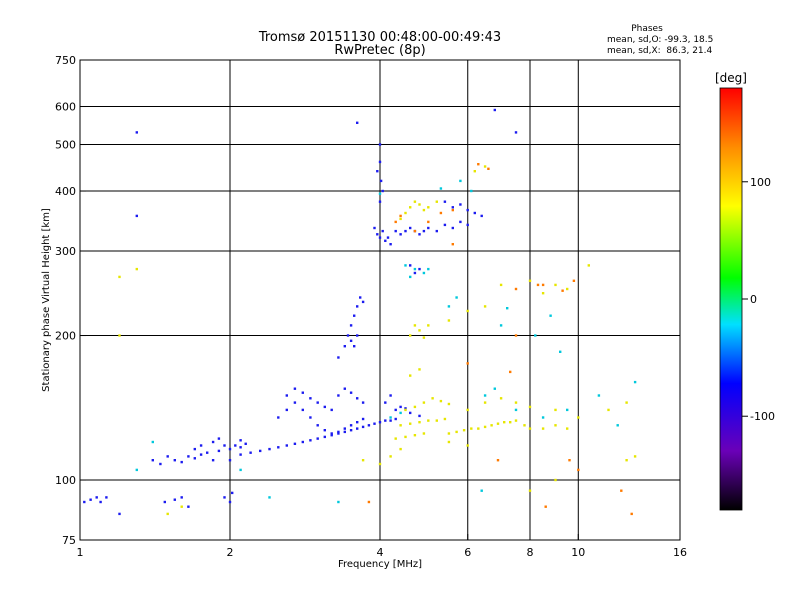  What do you see at coordinates (680, 552) in the screenshot?
I see `x-tick-label: 16` at bounding box center [680, 552].